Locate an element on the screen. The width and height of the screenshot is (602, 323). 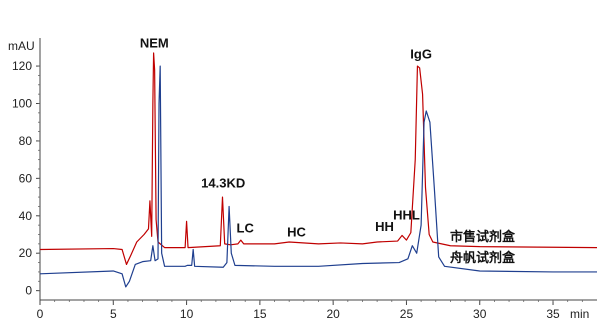
peak-label: 14.3KD is located at coordinates (223, 183).